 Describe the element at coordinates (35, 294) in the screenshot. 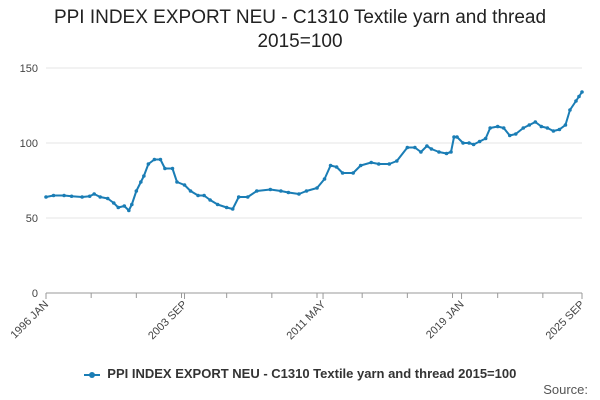

I see `y-tick-label: 0` at that location.